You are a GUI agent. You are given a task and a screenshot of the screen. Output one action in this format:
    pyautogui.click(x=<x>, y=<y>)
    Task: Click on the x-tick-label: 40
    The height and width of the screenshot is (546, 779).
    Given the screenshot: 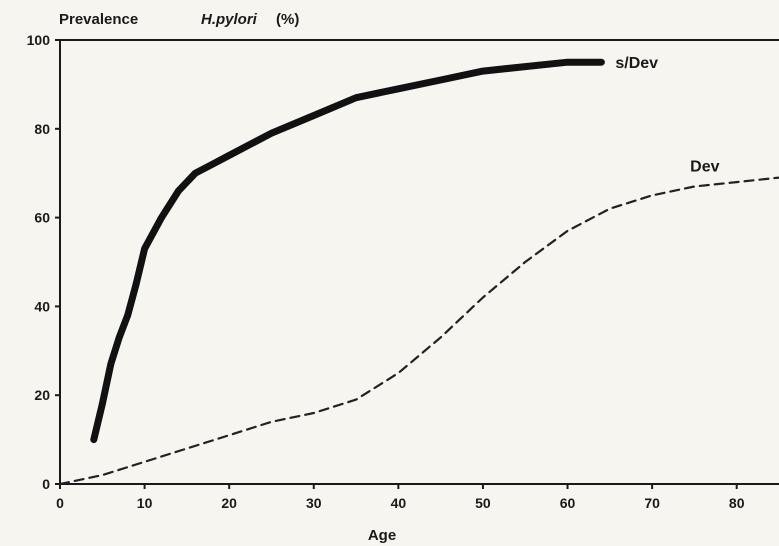 What is the action you would take?
    pyautogui.click(x=399, y=503)
    